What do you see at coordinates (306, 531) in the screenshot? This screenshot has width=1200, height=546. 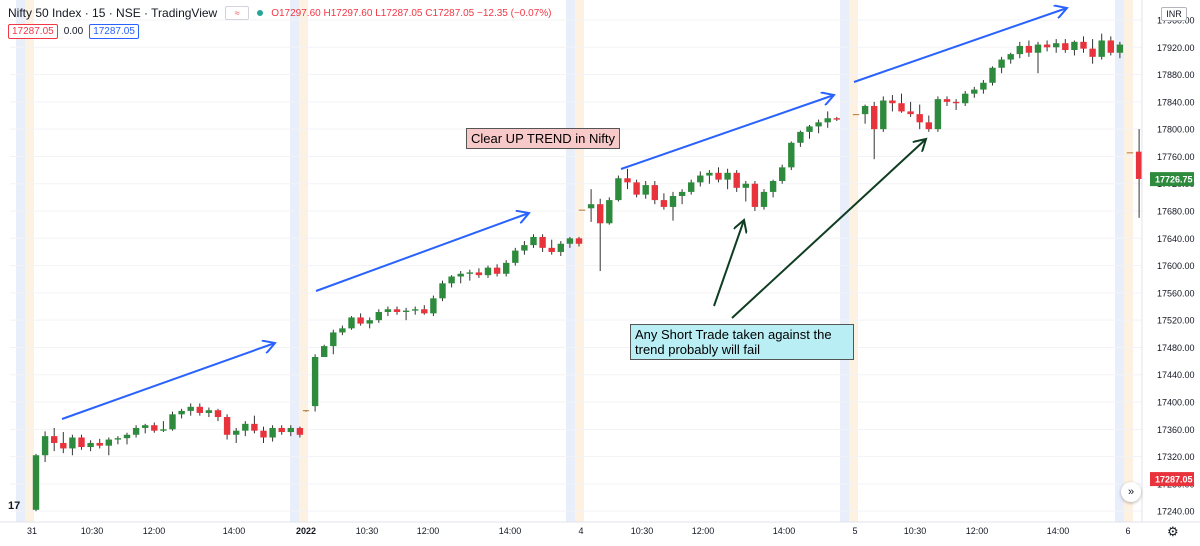 I see `time-tick-label: 2022` at bounding box center [306, 531].